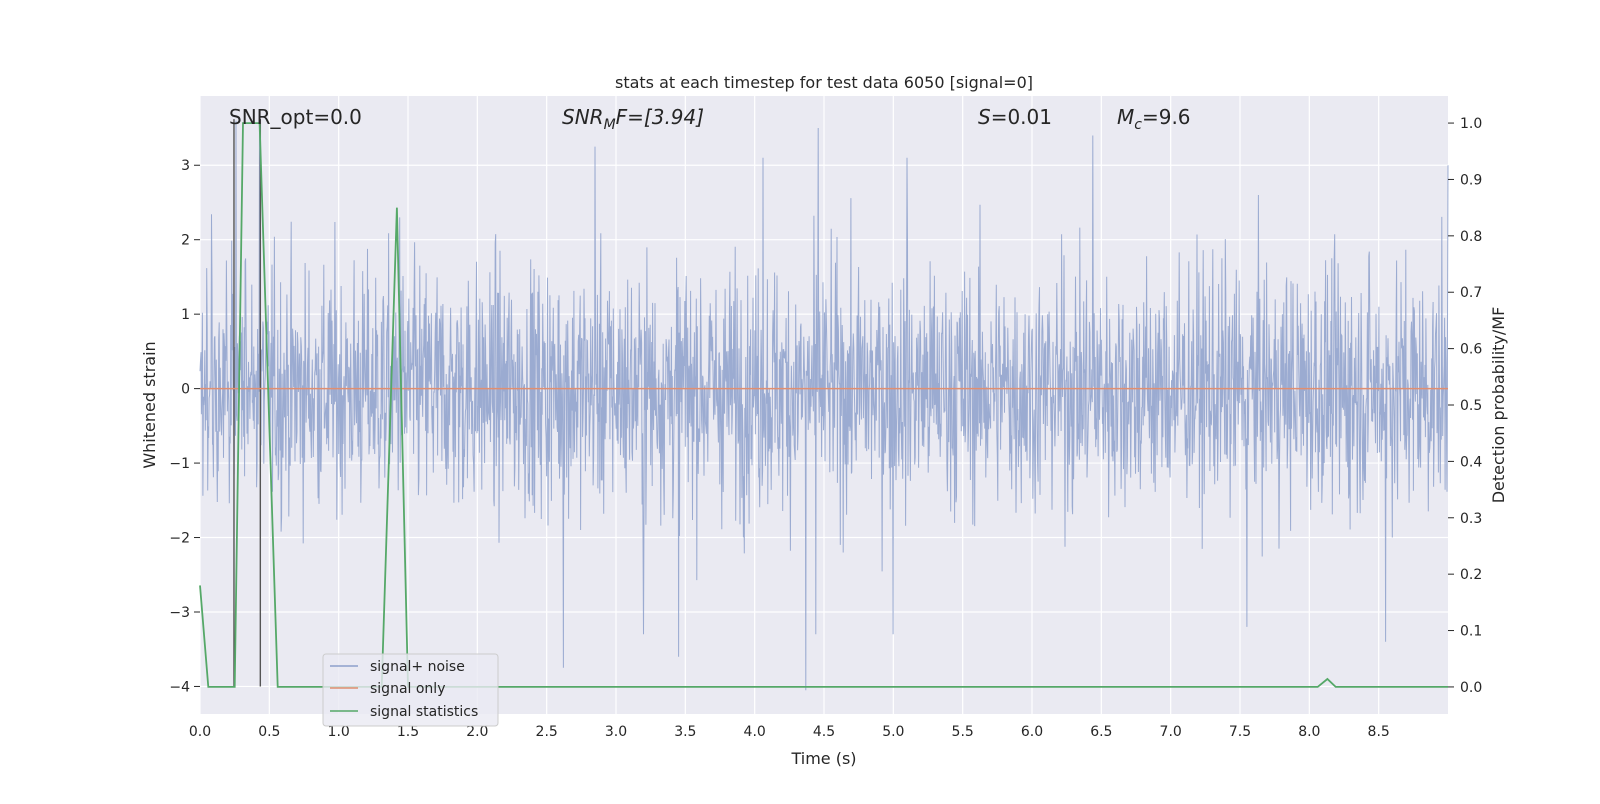 The image size is (1600, 804). What do you see at coordinates (295, 117) in the screenshot?
I see `snr-opt-annotation: SNR_opt=0.0` at bounding box center [295, 117].